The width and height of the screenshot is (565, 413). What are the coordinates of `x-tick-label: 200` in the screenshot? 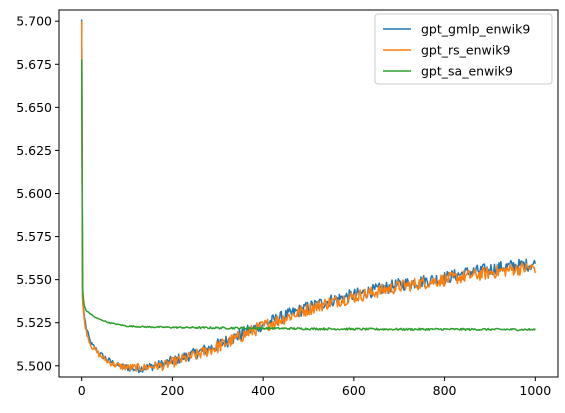 It's located at (172, 390).